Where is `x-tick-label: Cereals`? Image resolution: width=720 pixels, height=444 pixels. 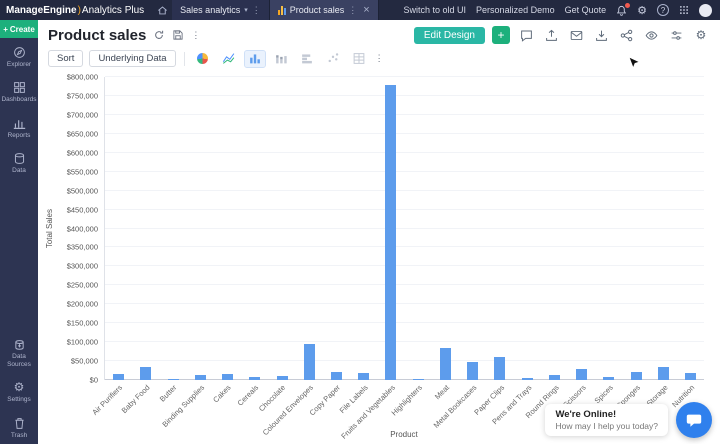 x-tick-label: Cereals is located at coordinates (248, 395).